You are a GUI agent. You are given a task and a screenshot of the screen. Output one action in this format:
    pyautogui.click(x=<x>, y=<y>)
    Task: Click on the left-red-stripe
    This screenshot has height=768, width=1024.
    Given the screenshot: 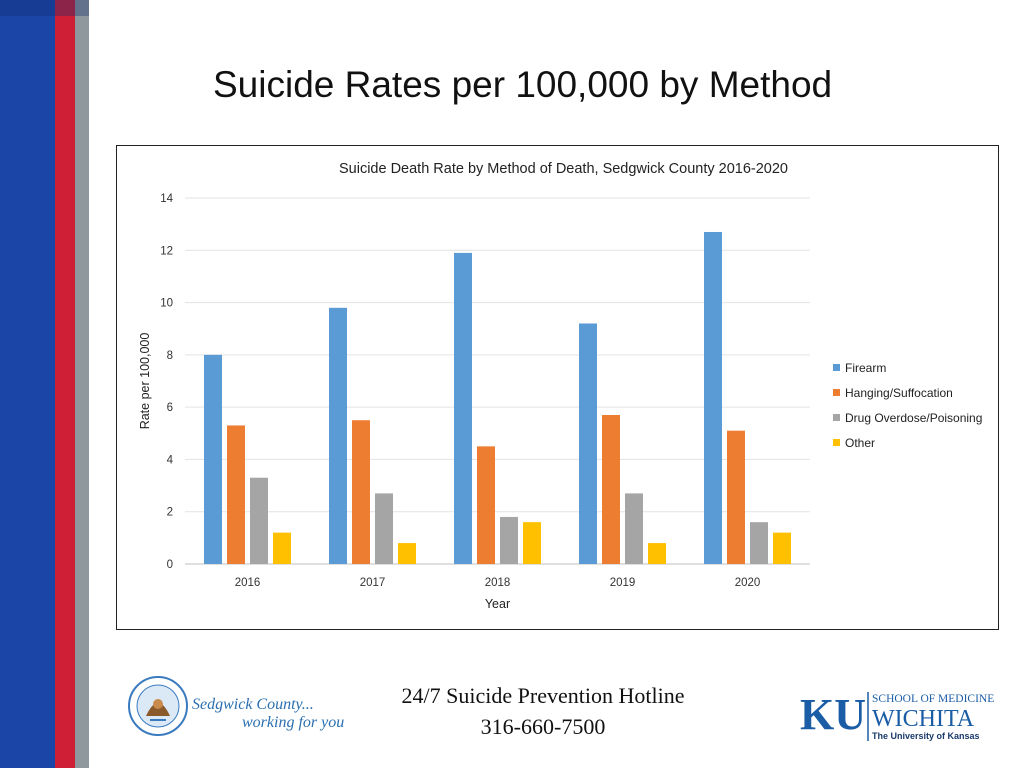 What is the action you would take?
    pyautogui.click(x=65, y=384)
    